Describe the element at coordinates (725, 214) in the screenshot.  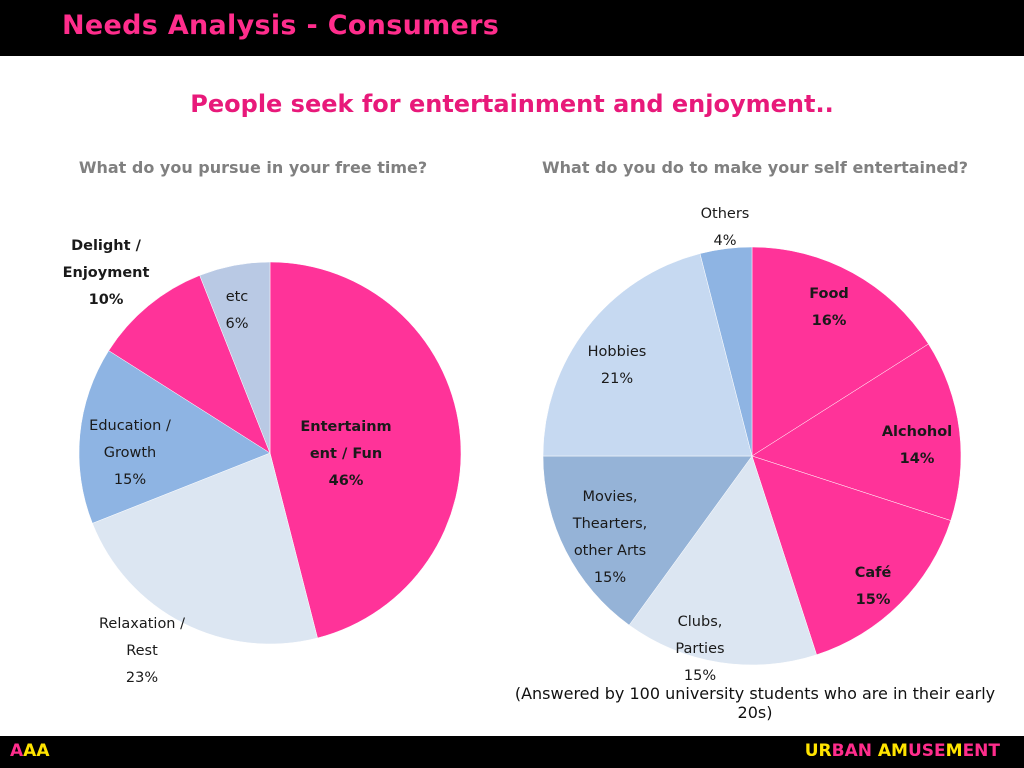
I see `slice-name-label: Others` at that location.